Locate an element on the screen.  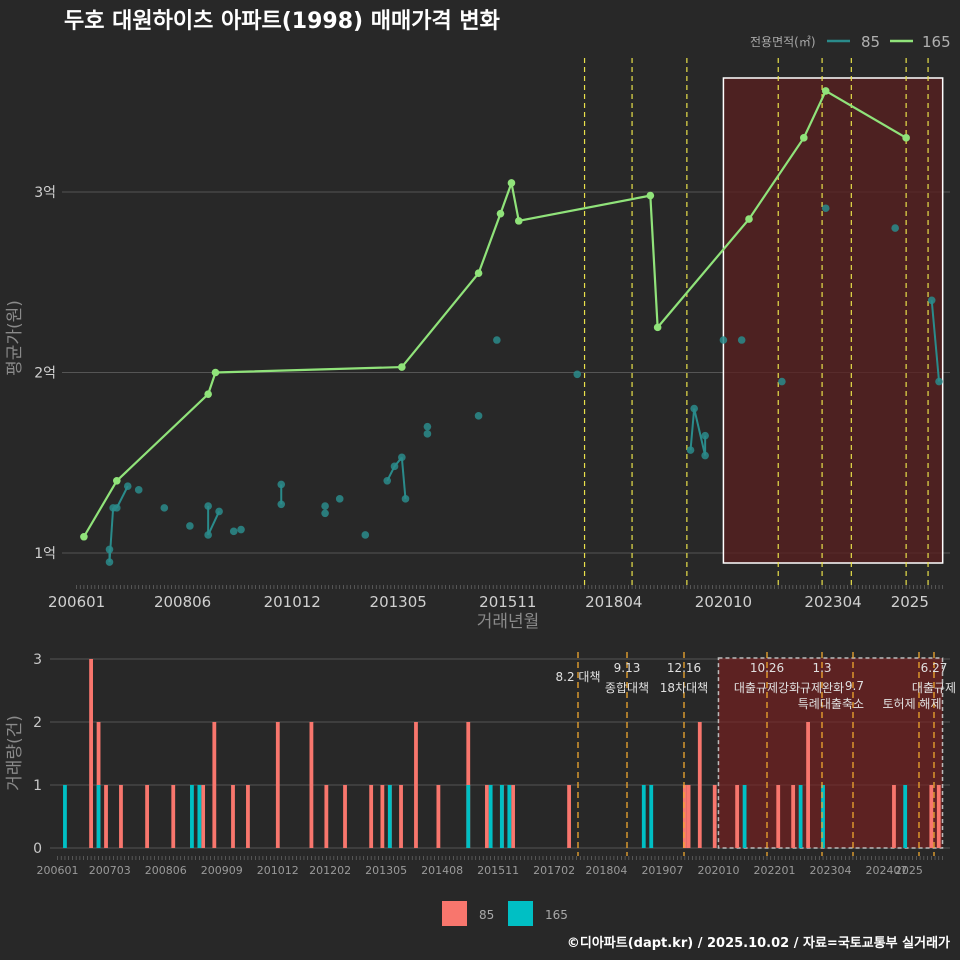
x-tick-label: 201804 is located at coordinates (613, 602).